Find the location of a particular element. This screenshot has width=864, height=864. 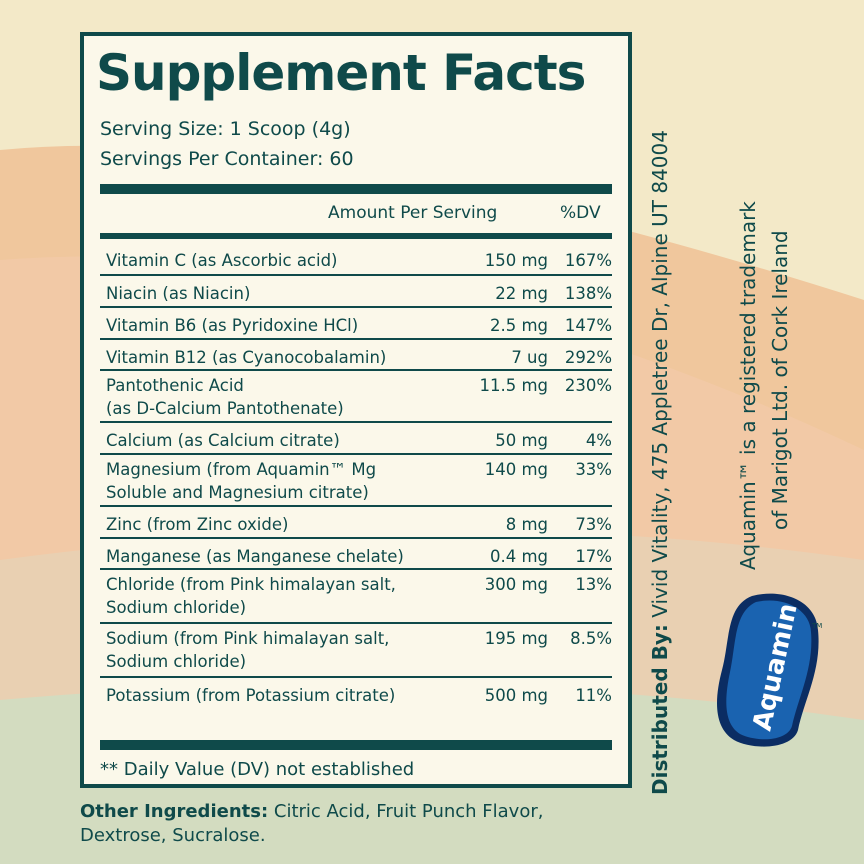

bottom-divider is located at coordinates (356, 745).